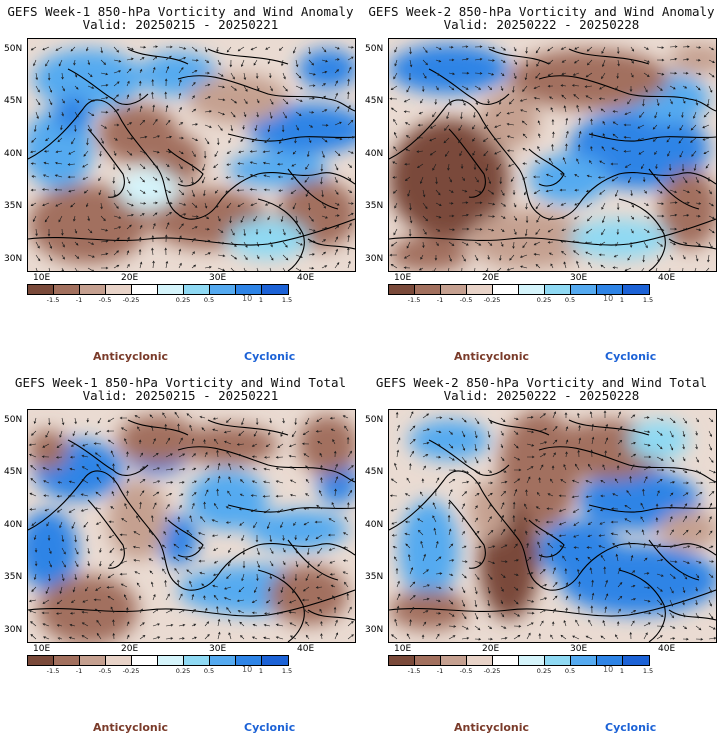  I want to click on colorbar-tick-label: -0.25, so click(492, 671).